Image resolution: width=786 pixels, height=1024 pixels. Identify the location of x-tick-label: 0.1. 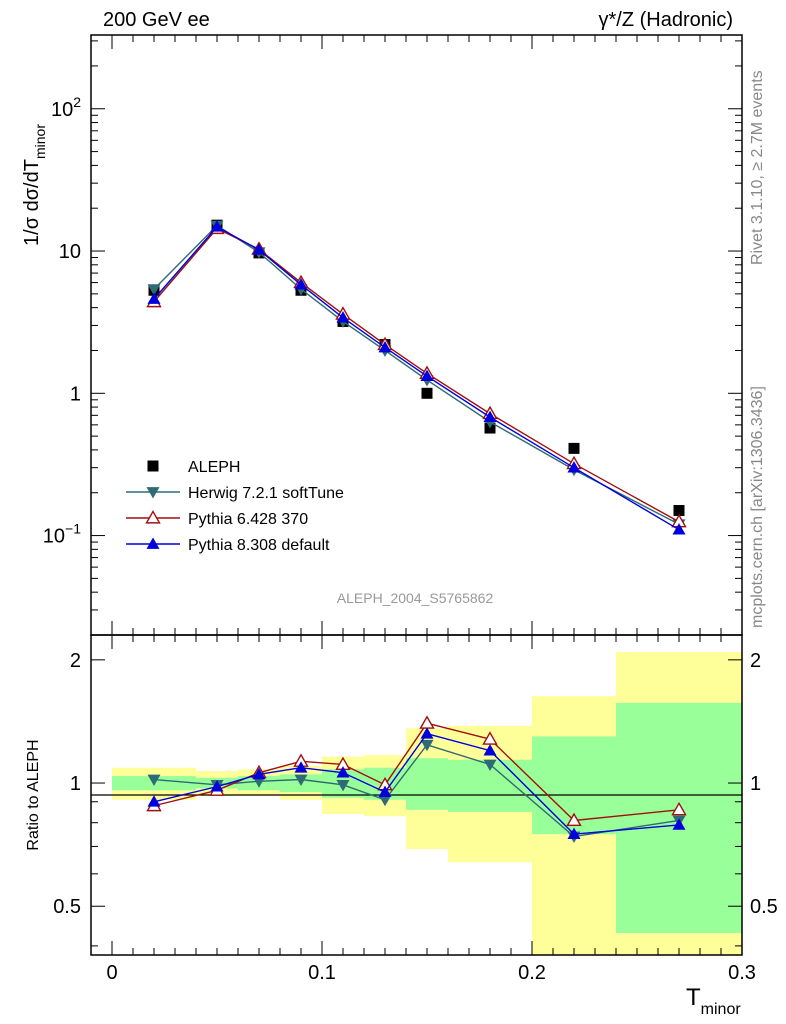
(322, 973).